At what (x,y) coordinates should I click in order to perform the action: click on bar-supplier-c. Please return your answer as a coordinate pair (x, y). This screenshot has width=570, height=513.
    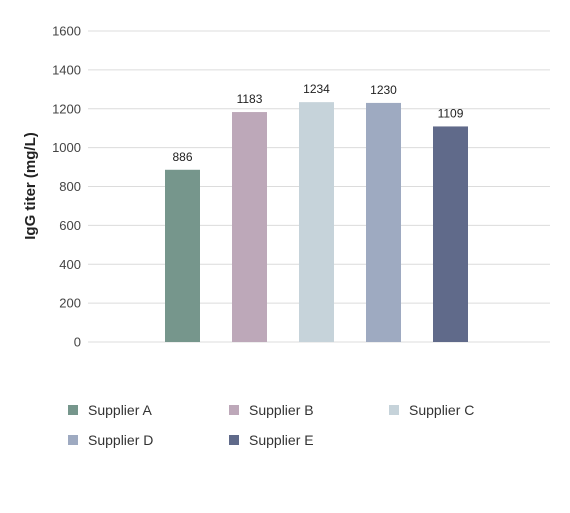
    Looking at the image, I should click on (316, 222).